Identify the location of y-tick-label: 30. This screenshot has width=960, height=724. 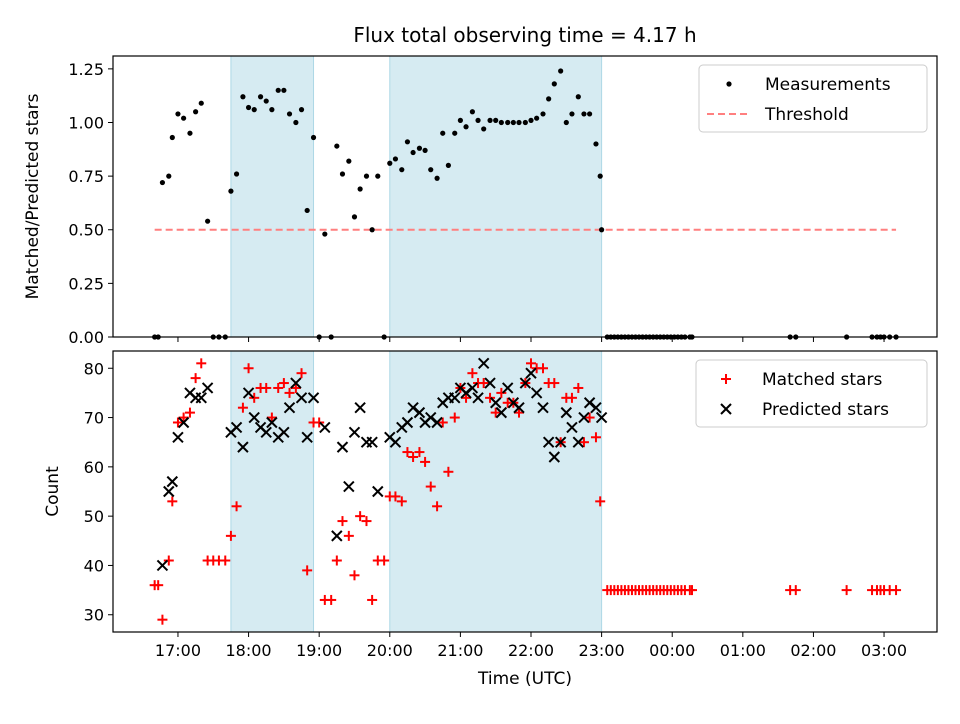
(94, 615).